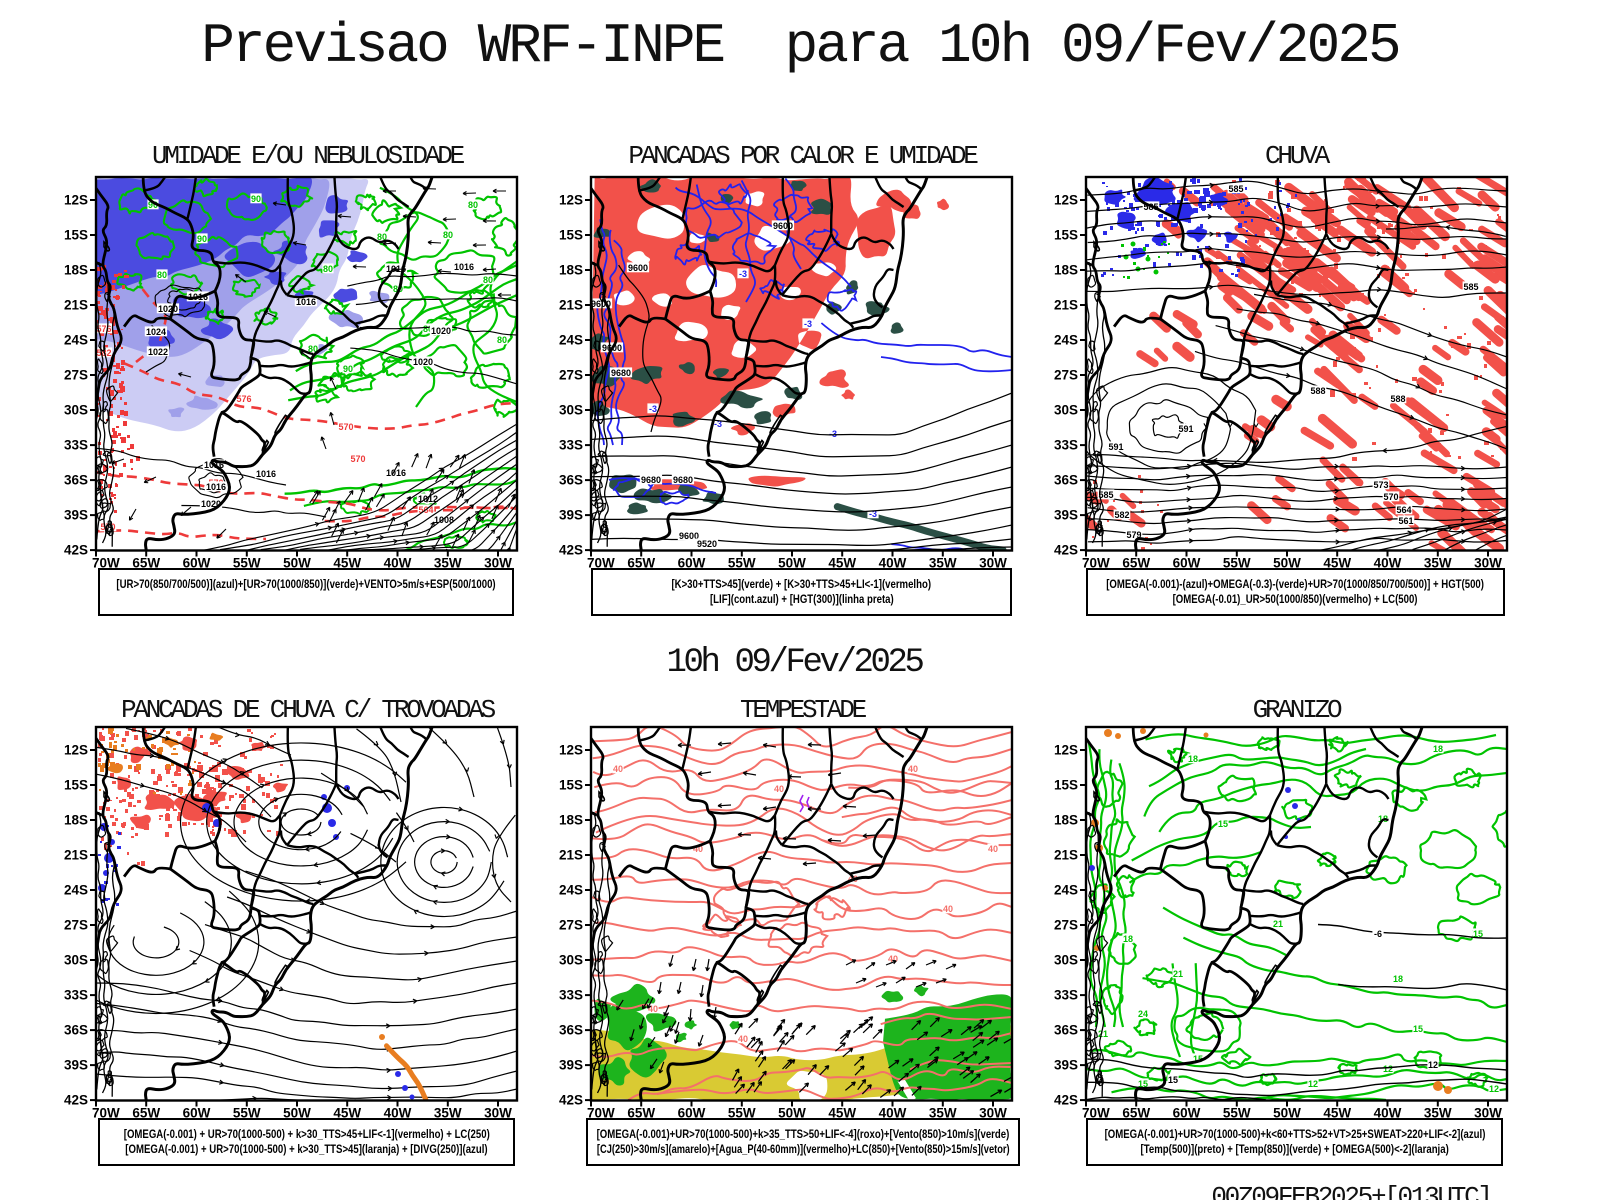  What do you see at coordinates (1403, 510) in the screenshot?
I see `svg-text: 564` at bounding box center [1403, 510].